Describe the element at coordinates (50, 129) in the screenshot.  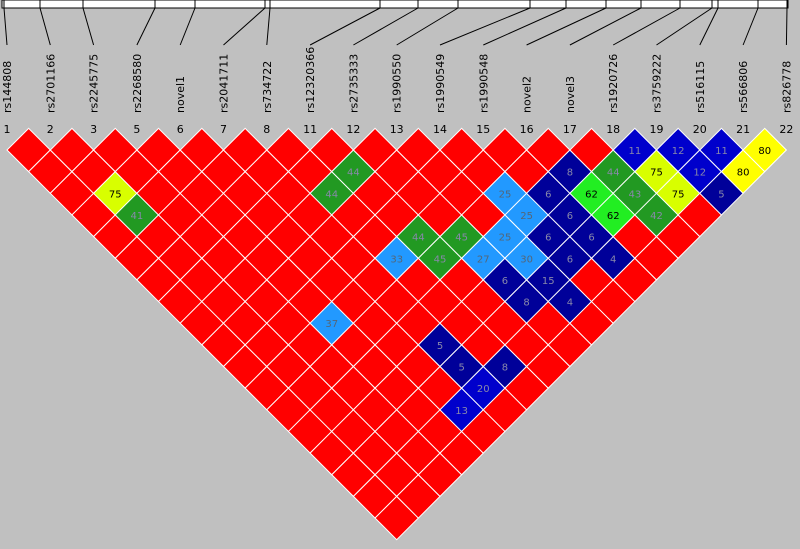
I see `marker-index-label: 2` at that location.